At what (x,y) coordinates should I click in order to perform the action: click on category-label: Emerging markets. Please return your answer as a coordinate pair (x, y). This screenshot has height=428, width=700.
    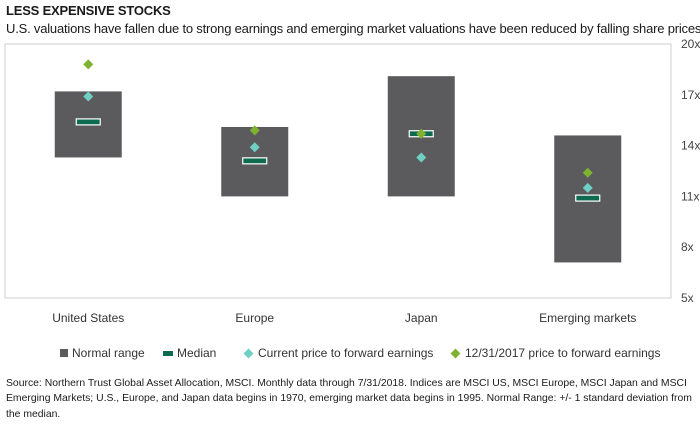
    Looking at the image, I should click on (587, 318).